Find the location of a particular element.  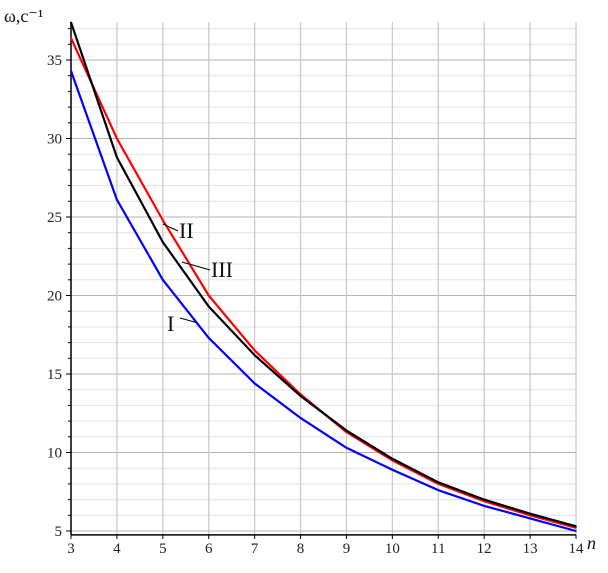

y-tick-label: 35 is located at coordinates (54, 61).